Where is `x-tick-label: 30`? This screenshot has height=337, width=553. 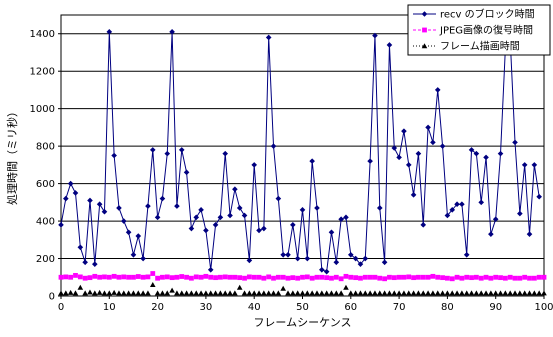 x-tick-label: 30 is located at coordinates (206, 307).